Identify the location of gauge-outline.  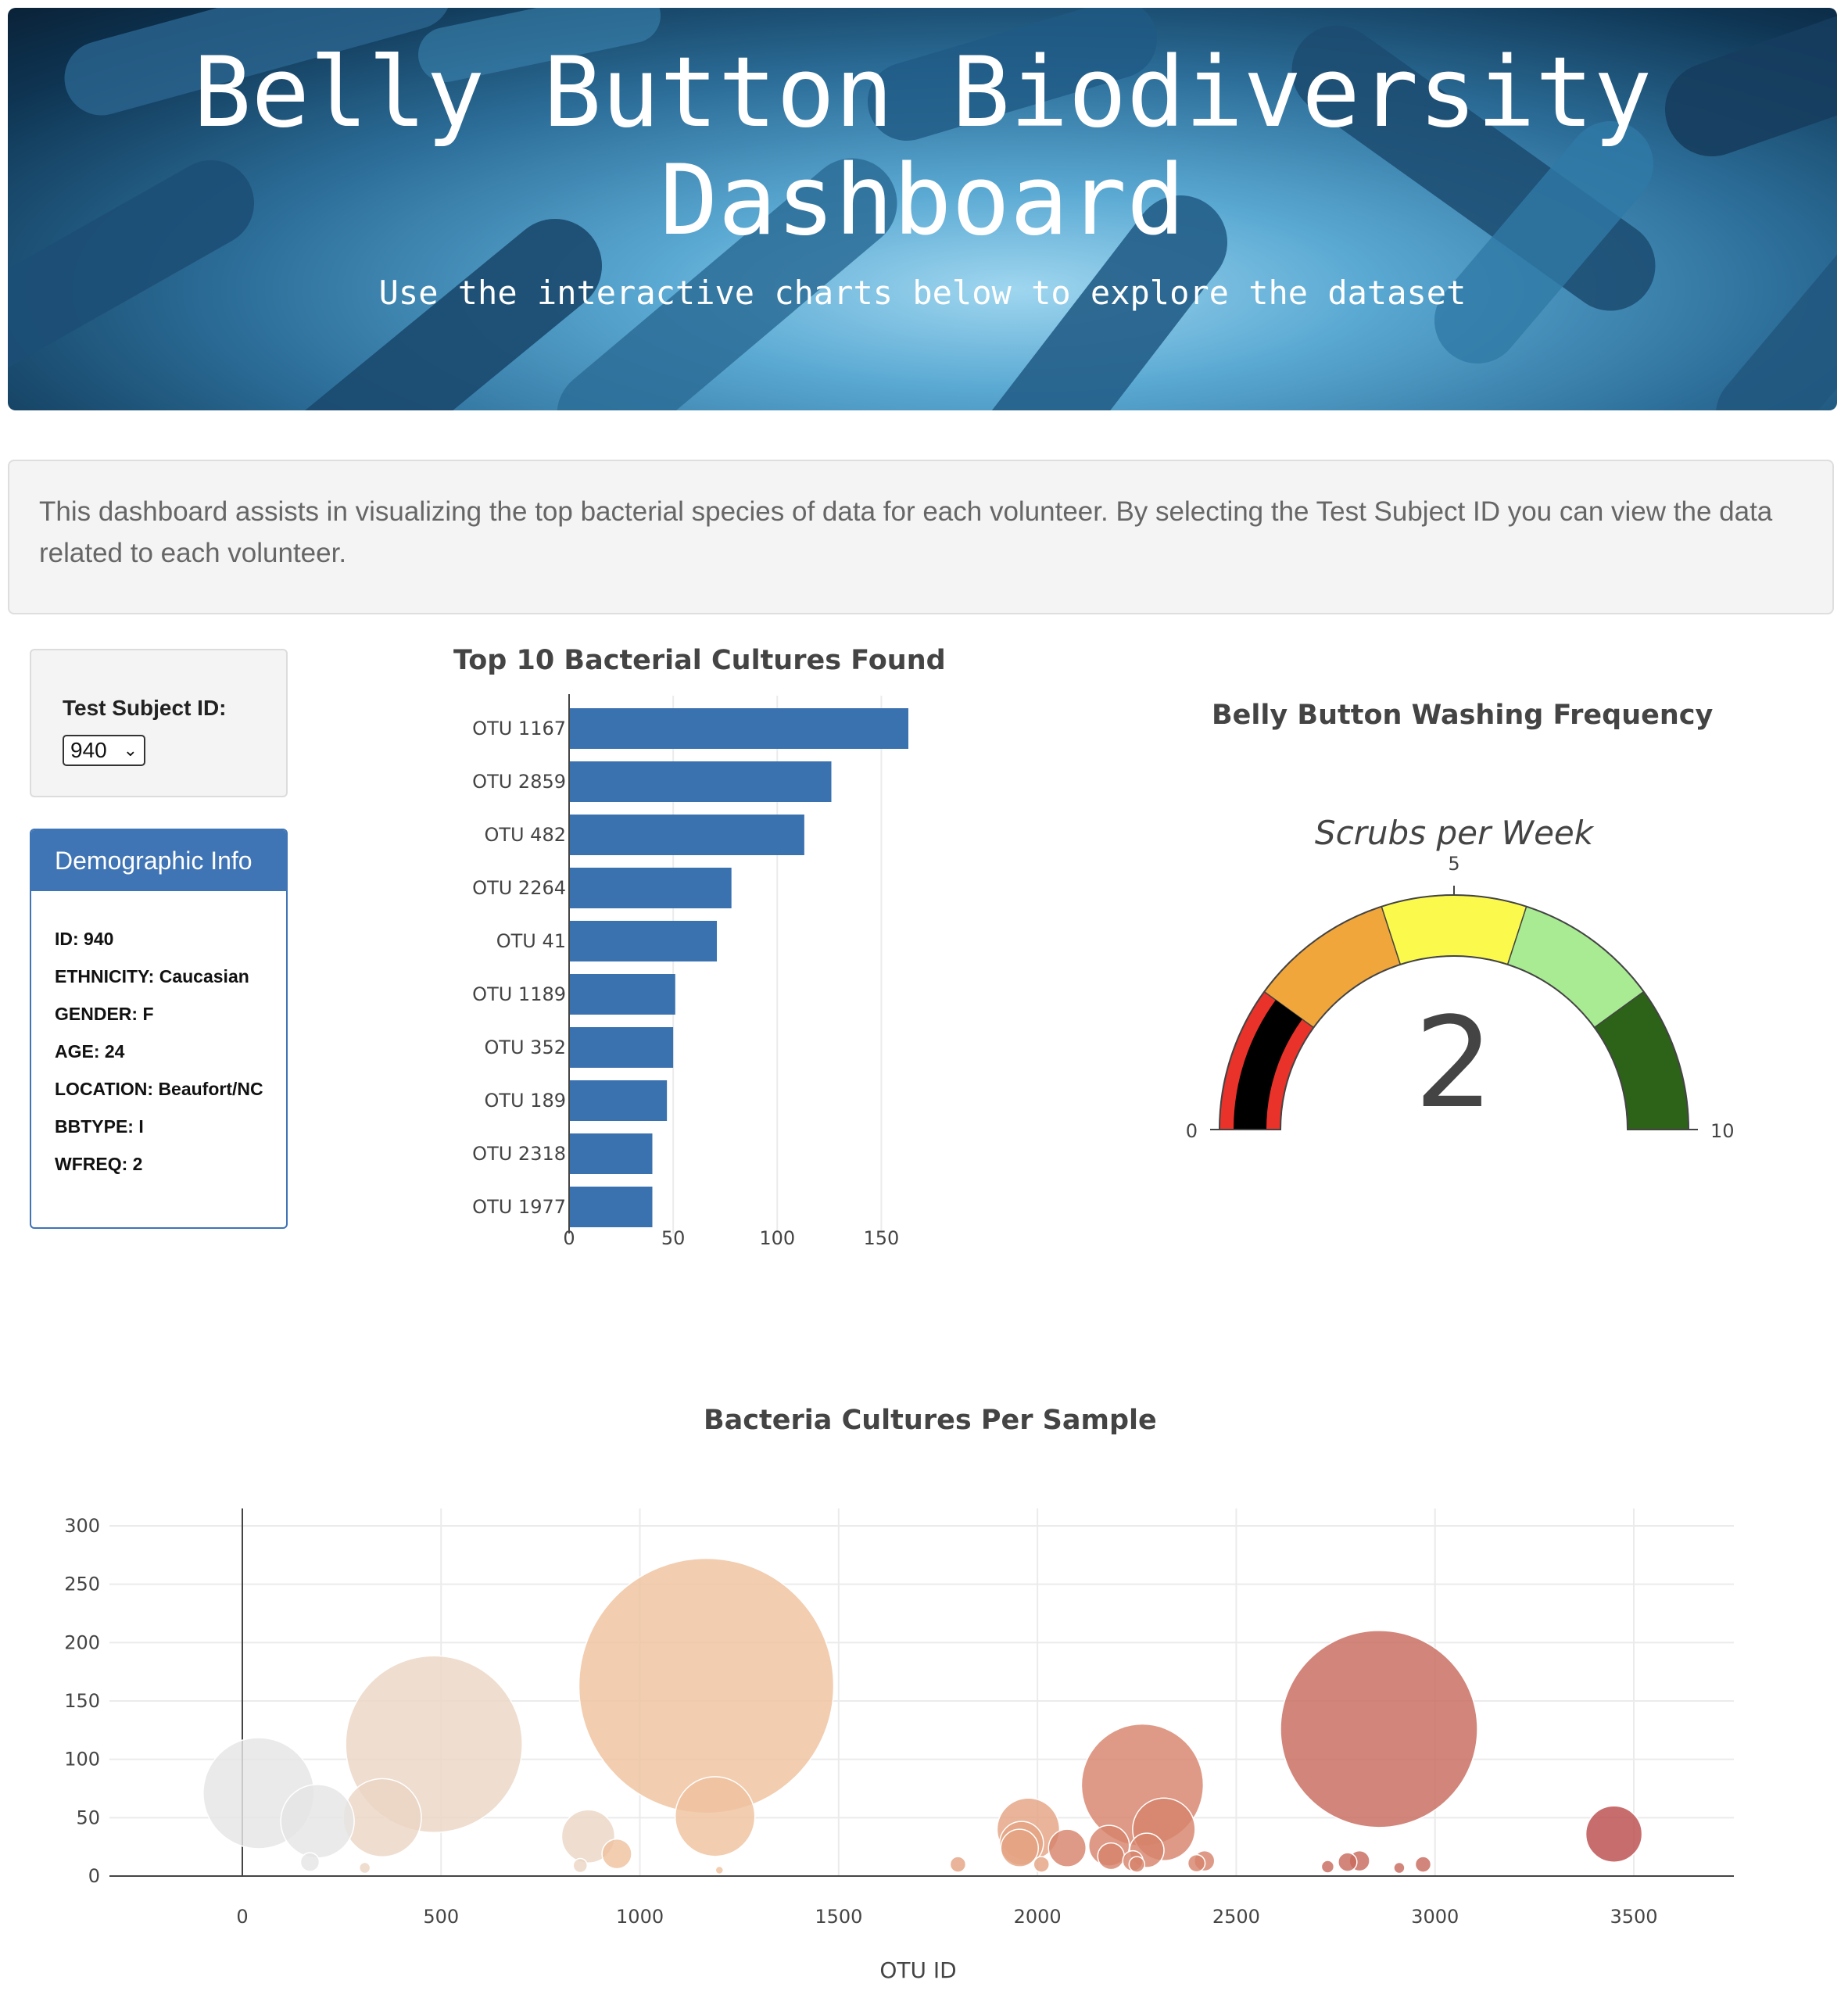
(1454, 1012).